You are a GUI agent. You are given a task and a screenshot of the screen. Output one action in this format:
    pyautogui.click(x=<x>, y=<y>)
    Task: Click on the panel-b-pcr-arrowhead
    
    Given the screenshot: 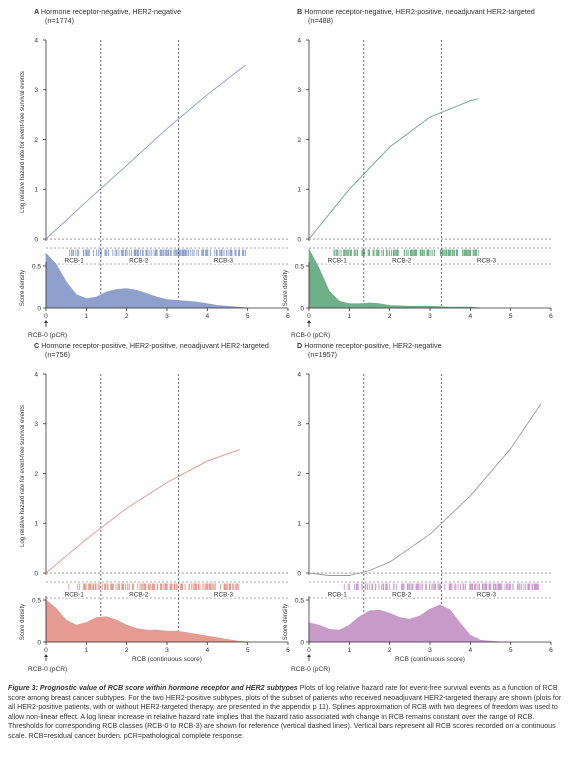 What is the action you would take?
    pyautogui.click(x=309, y=321)
    